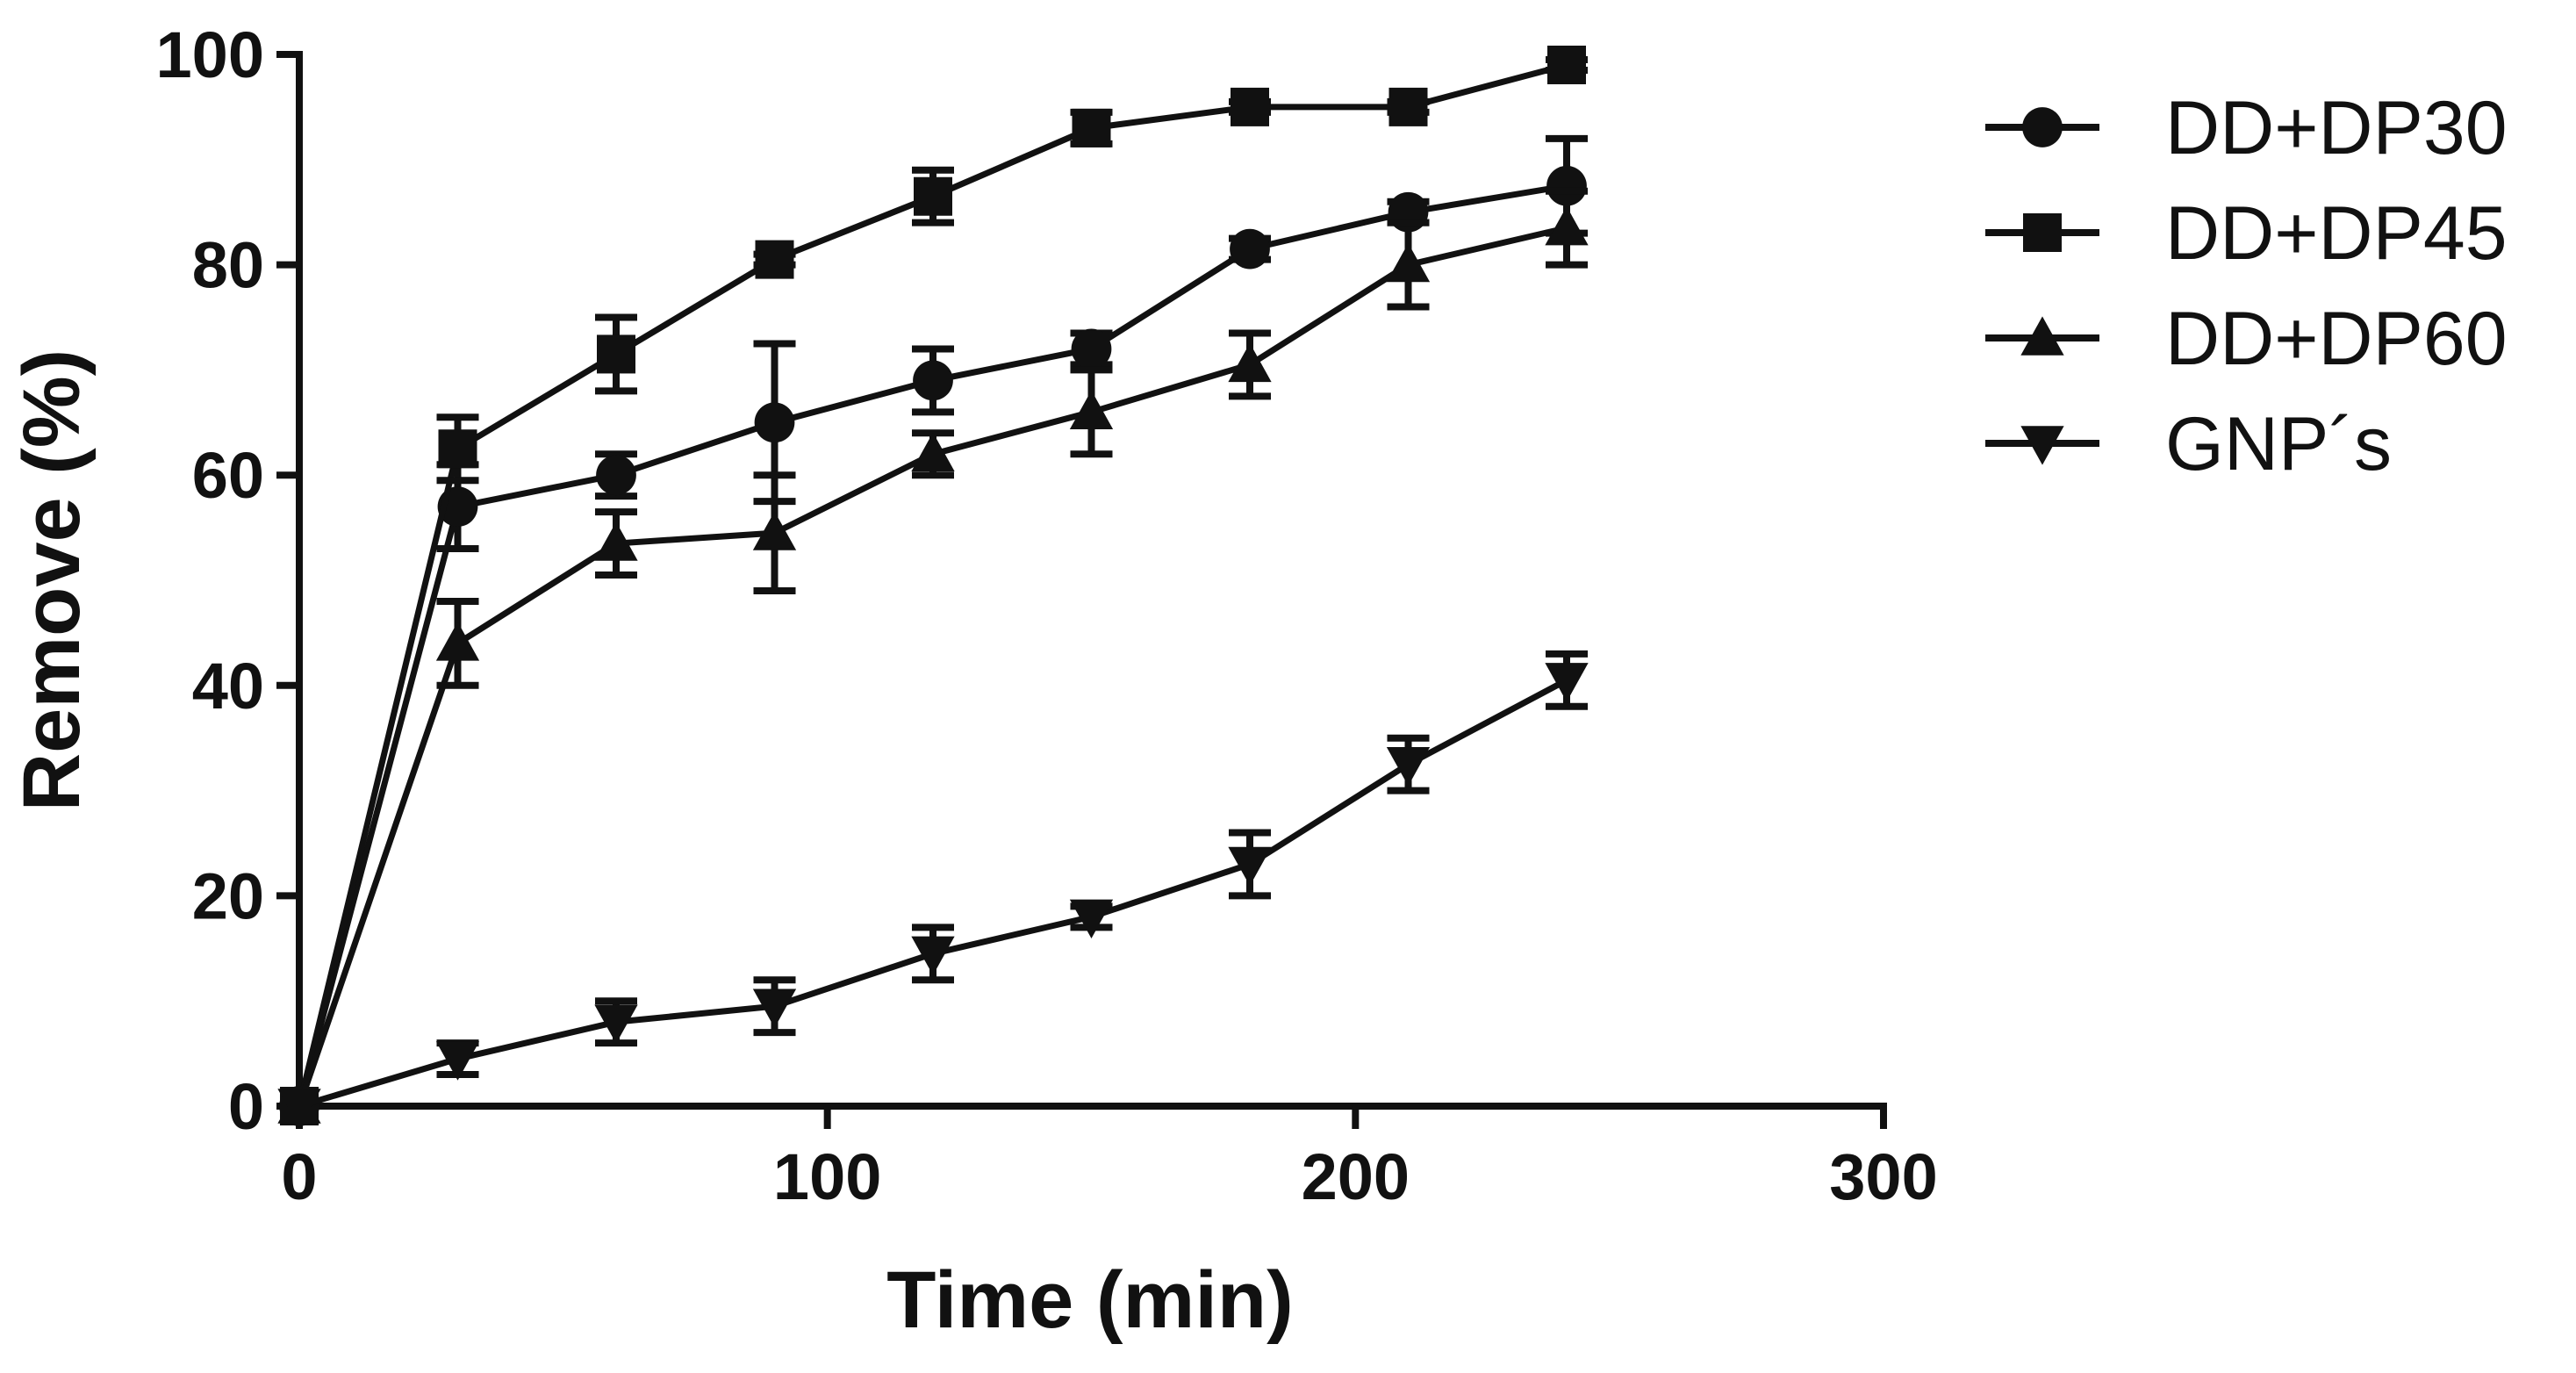  Describe the element at coordinates (1883, 1176) in the screenshot. I see `x-tick-label: 300` at that location.